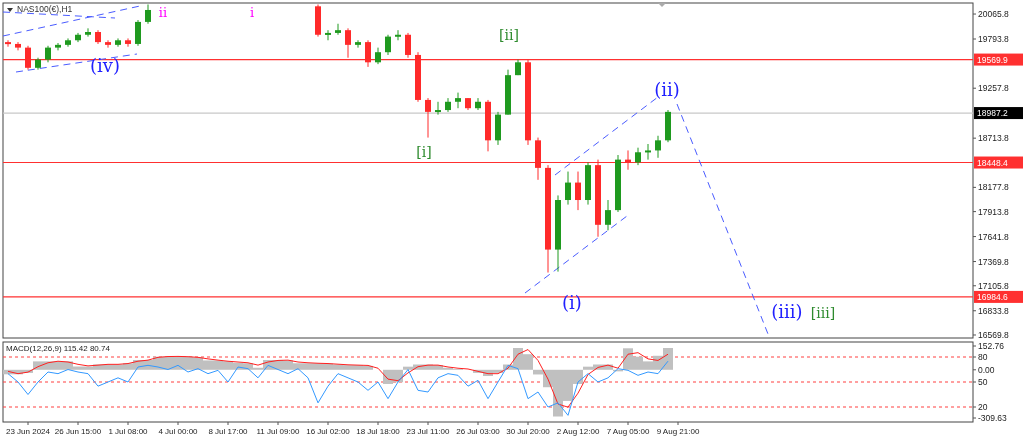  I want to click on annotation: [iii], so click(823, 313).